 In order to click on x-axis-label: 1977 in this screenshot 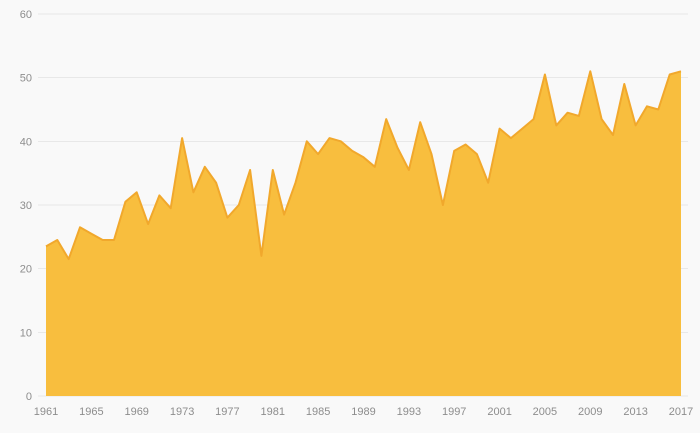, I will do `click(227, 412)`.